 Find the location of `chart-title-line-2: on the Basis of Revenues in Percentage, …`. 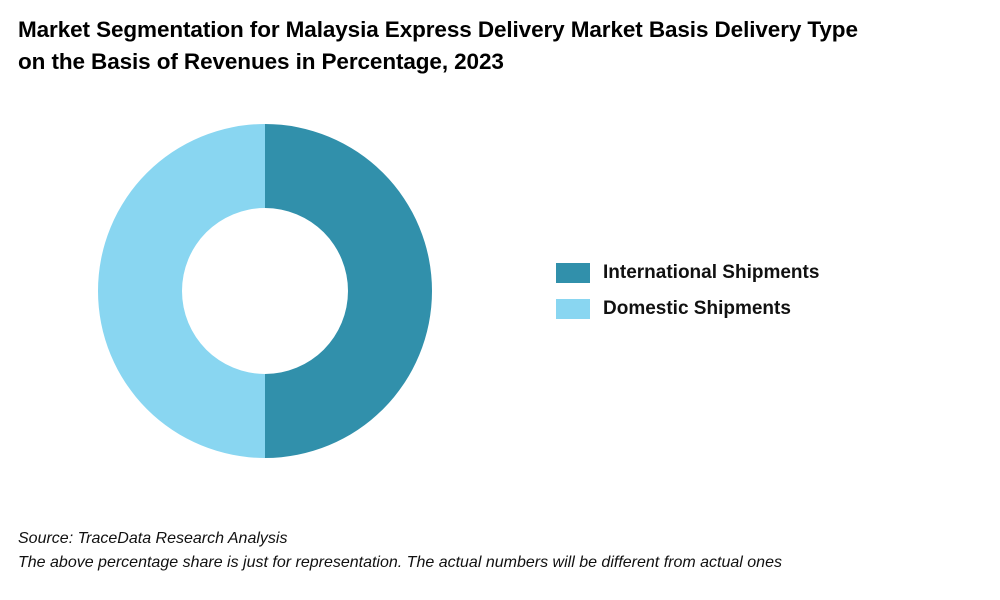

chart-title-line-2: on the Basis of Revenues in Percentage, … is located at coordinates (261, 61).